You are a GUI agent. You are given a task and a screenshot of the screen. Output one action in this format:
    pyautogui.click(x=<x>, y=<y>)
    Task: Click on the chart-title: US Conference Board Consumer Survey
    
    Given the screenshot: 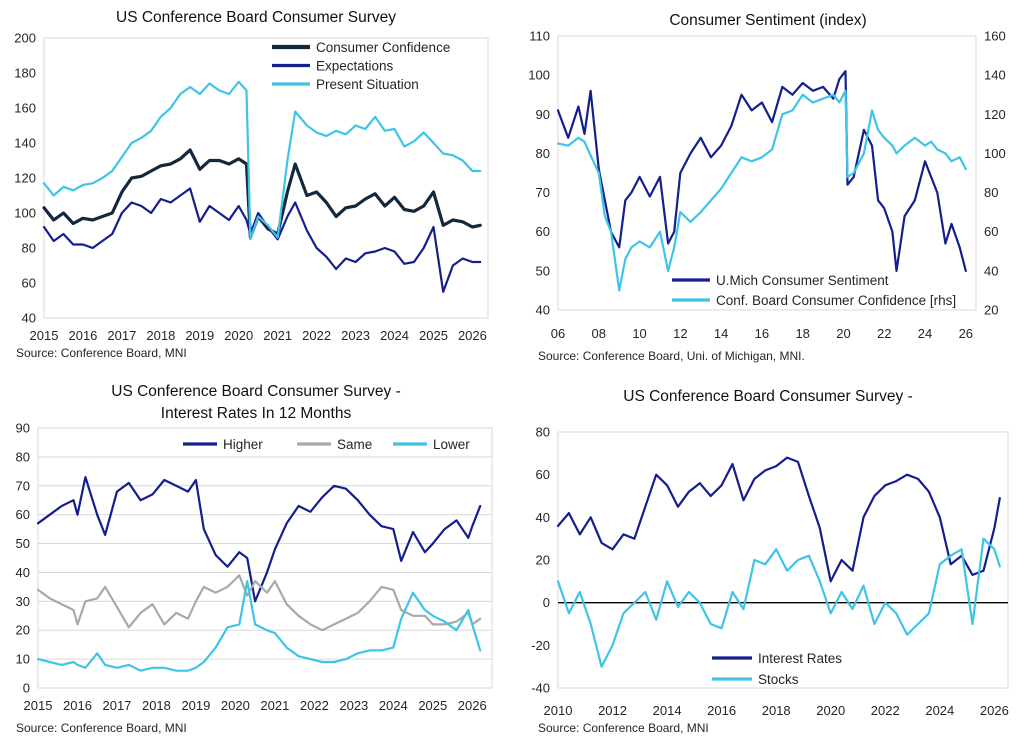 What is the action you would take?
    pyautogui.click(x=256, y=17)
    